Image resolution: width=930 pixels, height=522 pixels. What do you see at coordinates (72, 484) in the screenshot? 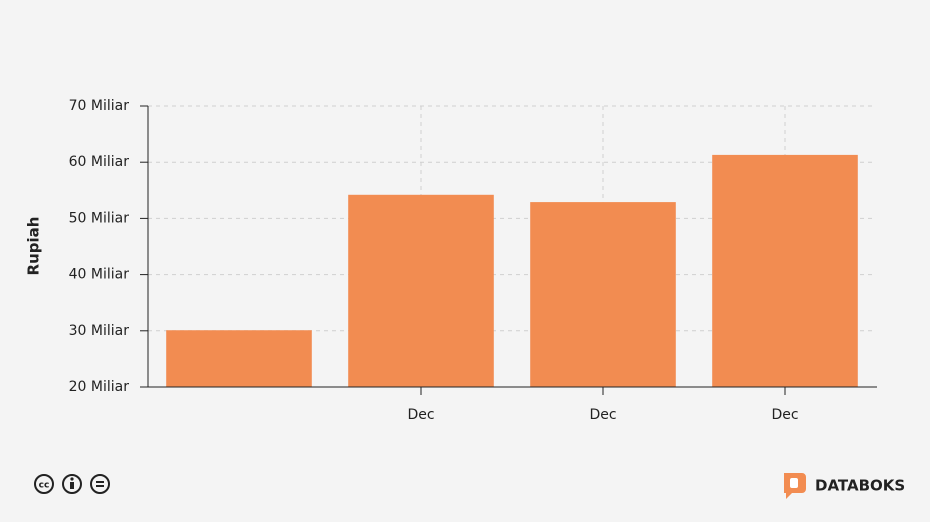
I see `cc-icons: cc` at bounding box center [72, 484].